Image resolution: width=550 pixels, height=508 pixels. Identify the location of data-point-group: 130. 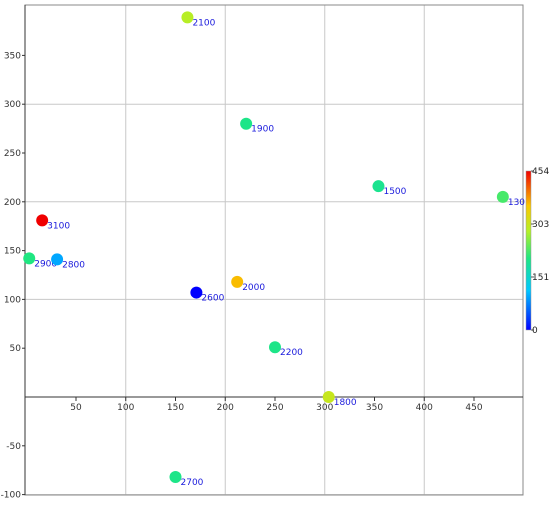
(510, 199).